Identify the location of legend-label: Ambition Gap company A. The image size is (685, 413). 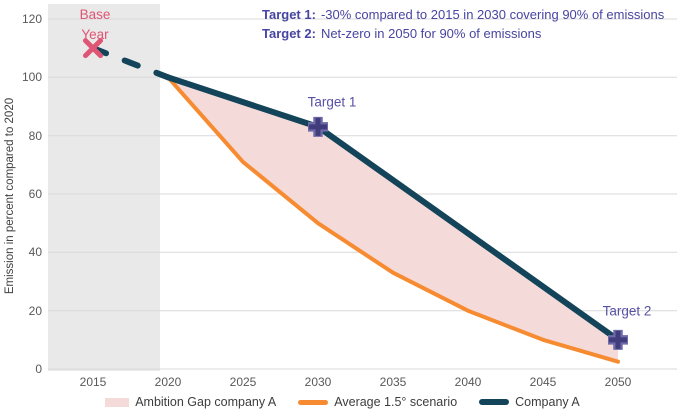
(206, 402).